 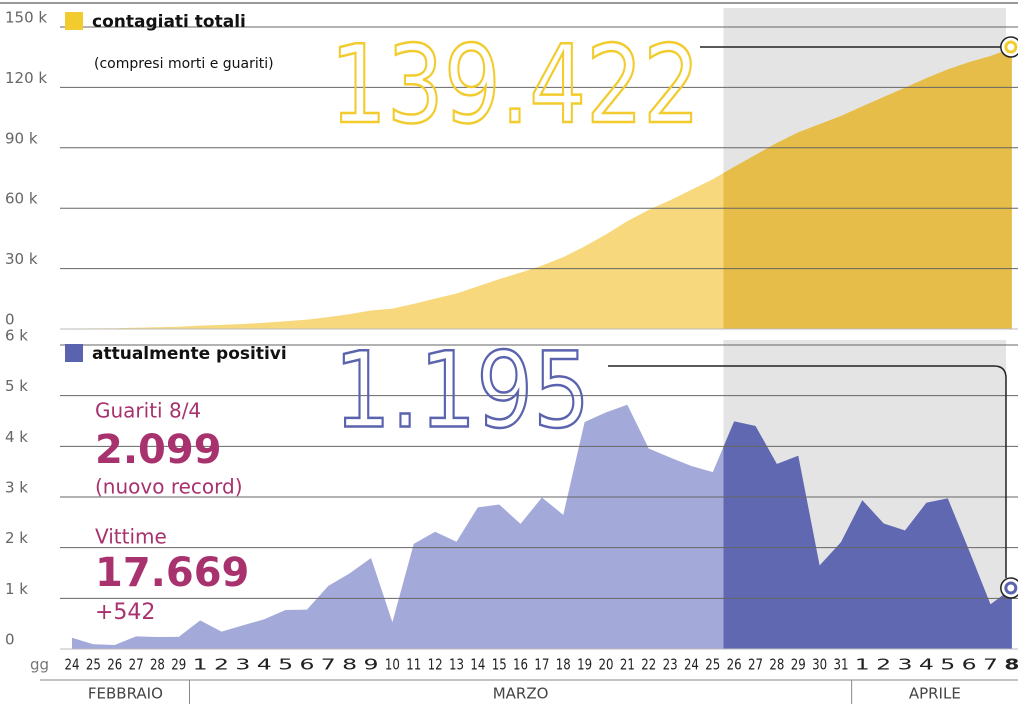 I want to click on x-tick-label: 20, so click(x=606, y=665).